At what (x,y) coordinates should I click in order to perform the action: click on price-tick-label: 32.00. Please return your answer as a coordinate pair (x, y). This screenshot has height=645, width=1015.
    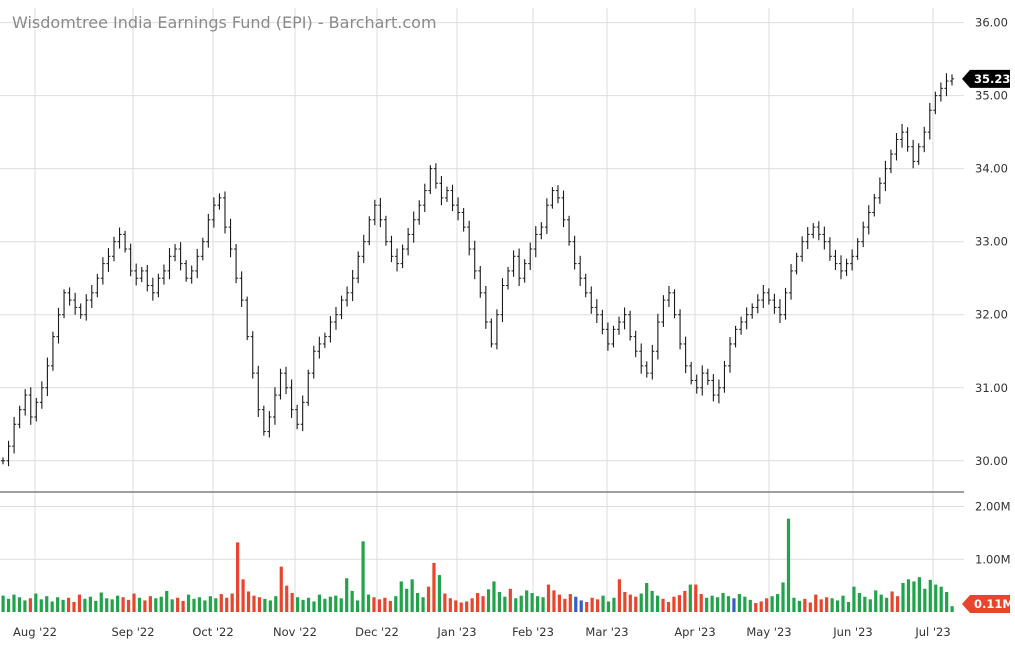
    Looking at the image, I should click on (991, 315).